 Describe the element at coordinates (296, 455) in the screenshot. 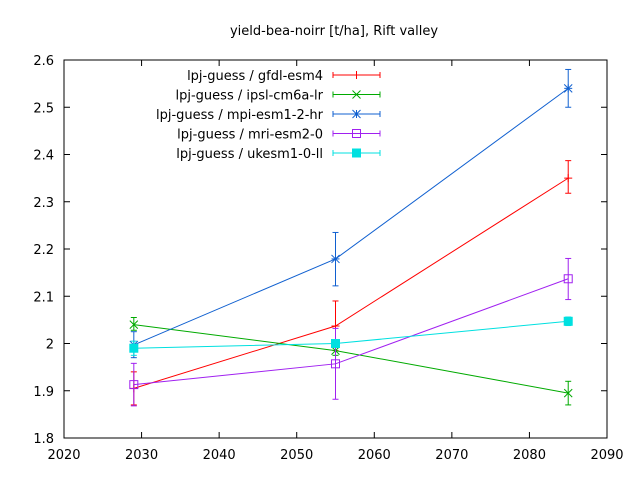

I see `x-tick-label: 2050` at that location.